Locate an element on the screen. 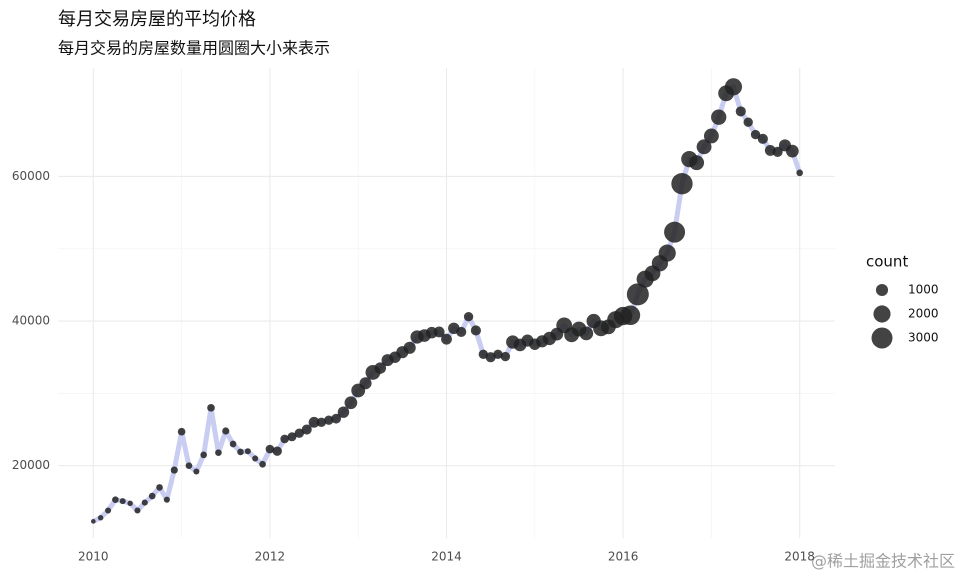  x-tick-label: 2014 is located at coordinates (446, 557).